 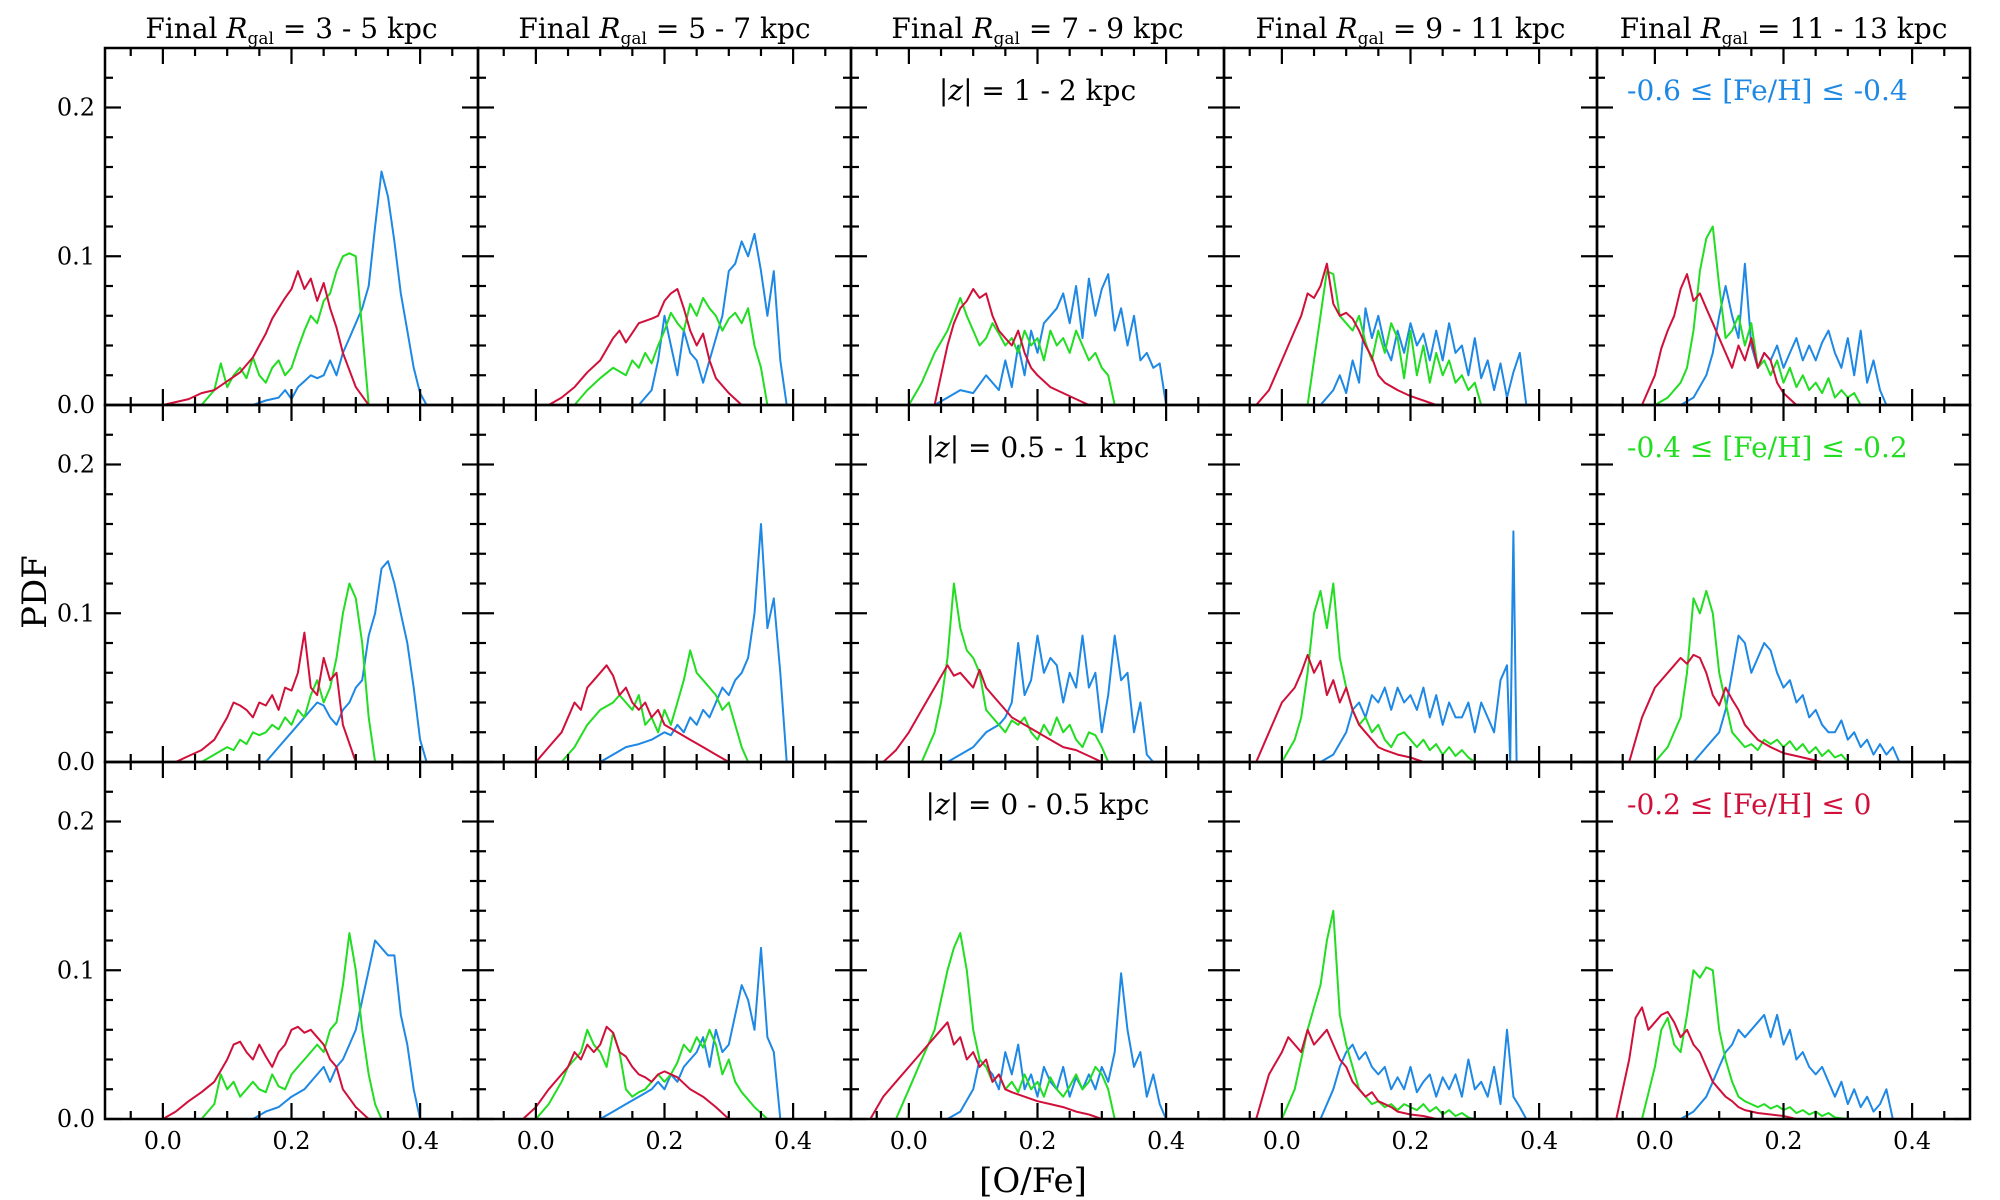 I want to click on panel-r3-c3: 0.0 0.2 0.4 |z| = 0 - 0.5 kpc, so click(x=1037, y=957).